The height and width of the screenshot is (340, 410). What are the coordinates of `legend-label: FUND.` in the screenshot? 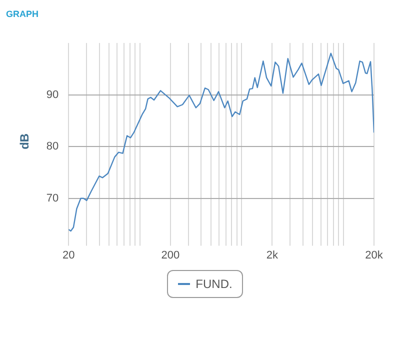 It's located at (214, 284).